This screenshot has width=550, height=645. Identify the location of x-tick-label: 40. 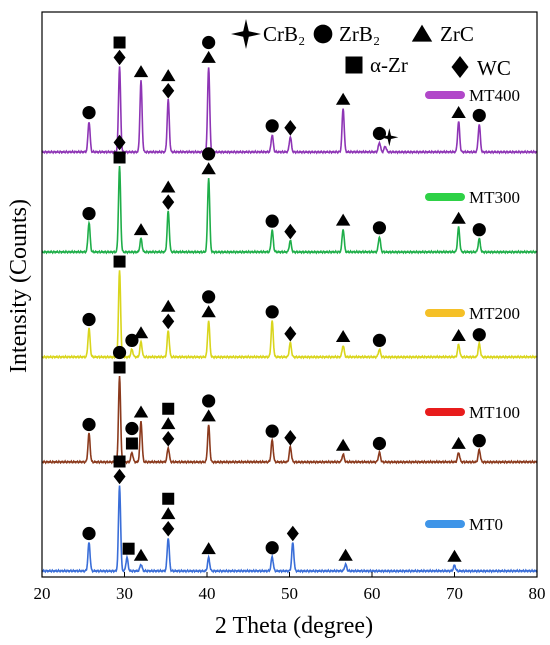
(207, 593).